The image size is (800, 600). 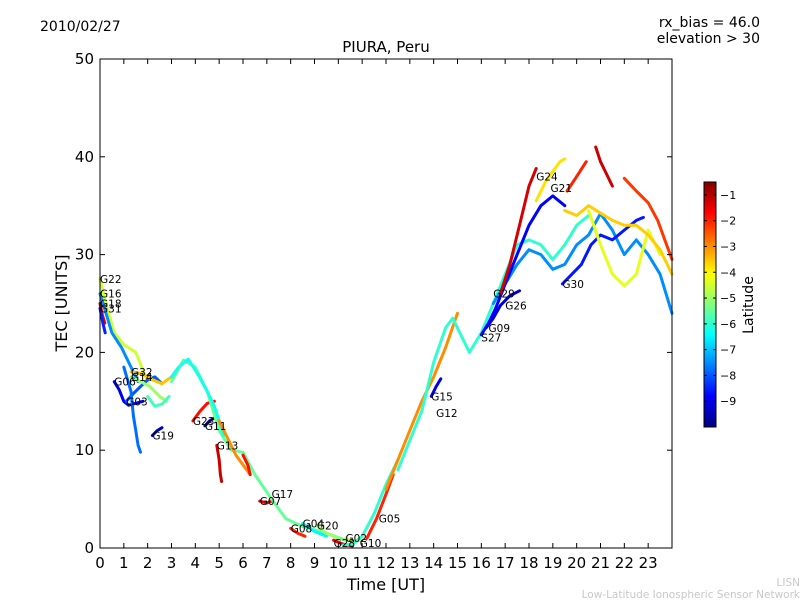 What do you see at coordinates (719, 304) in the screenshot?
I see `colorbar: −1 −2 −3 −4 −5 −6 −7 −8 −9` at bounding box center [719, 304].